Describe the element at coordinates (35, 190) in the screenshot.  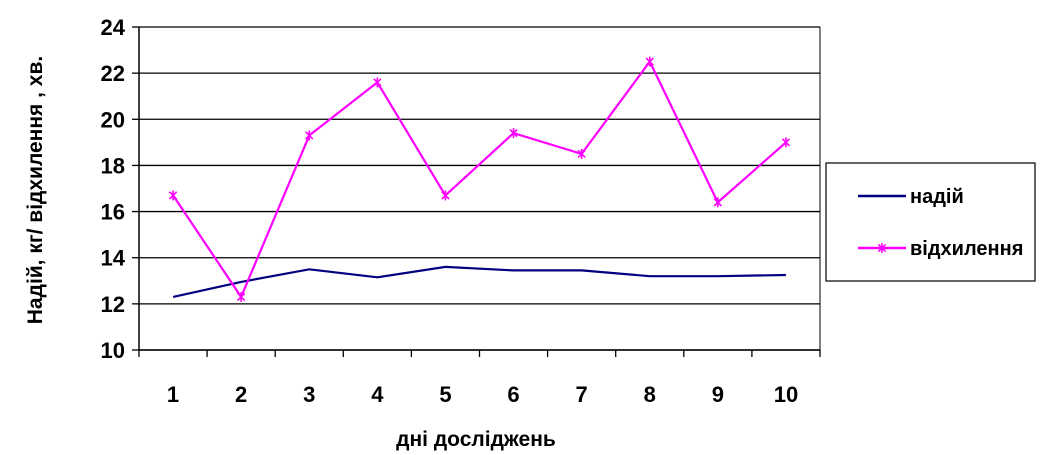
I see `y-axis-title: Надій, кг/ відхилення , хв.` at that location.